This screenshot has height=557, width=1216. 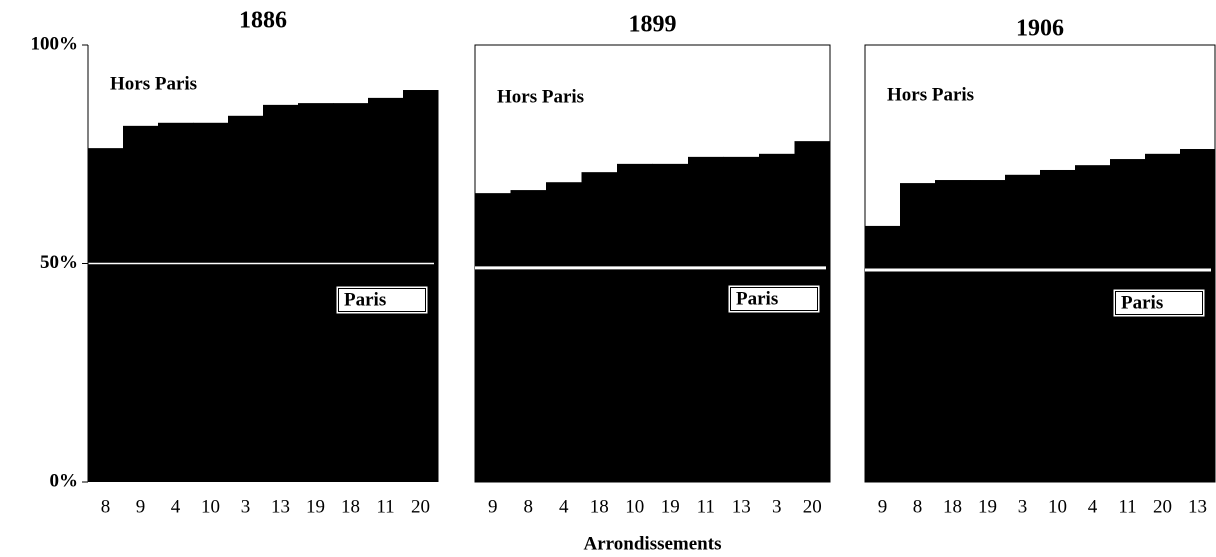 I want to click on y-tick-label: 0%, so click(x=64, y=480).